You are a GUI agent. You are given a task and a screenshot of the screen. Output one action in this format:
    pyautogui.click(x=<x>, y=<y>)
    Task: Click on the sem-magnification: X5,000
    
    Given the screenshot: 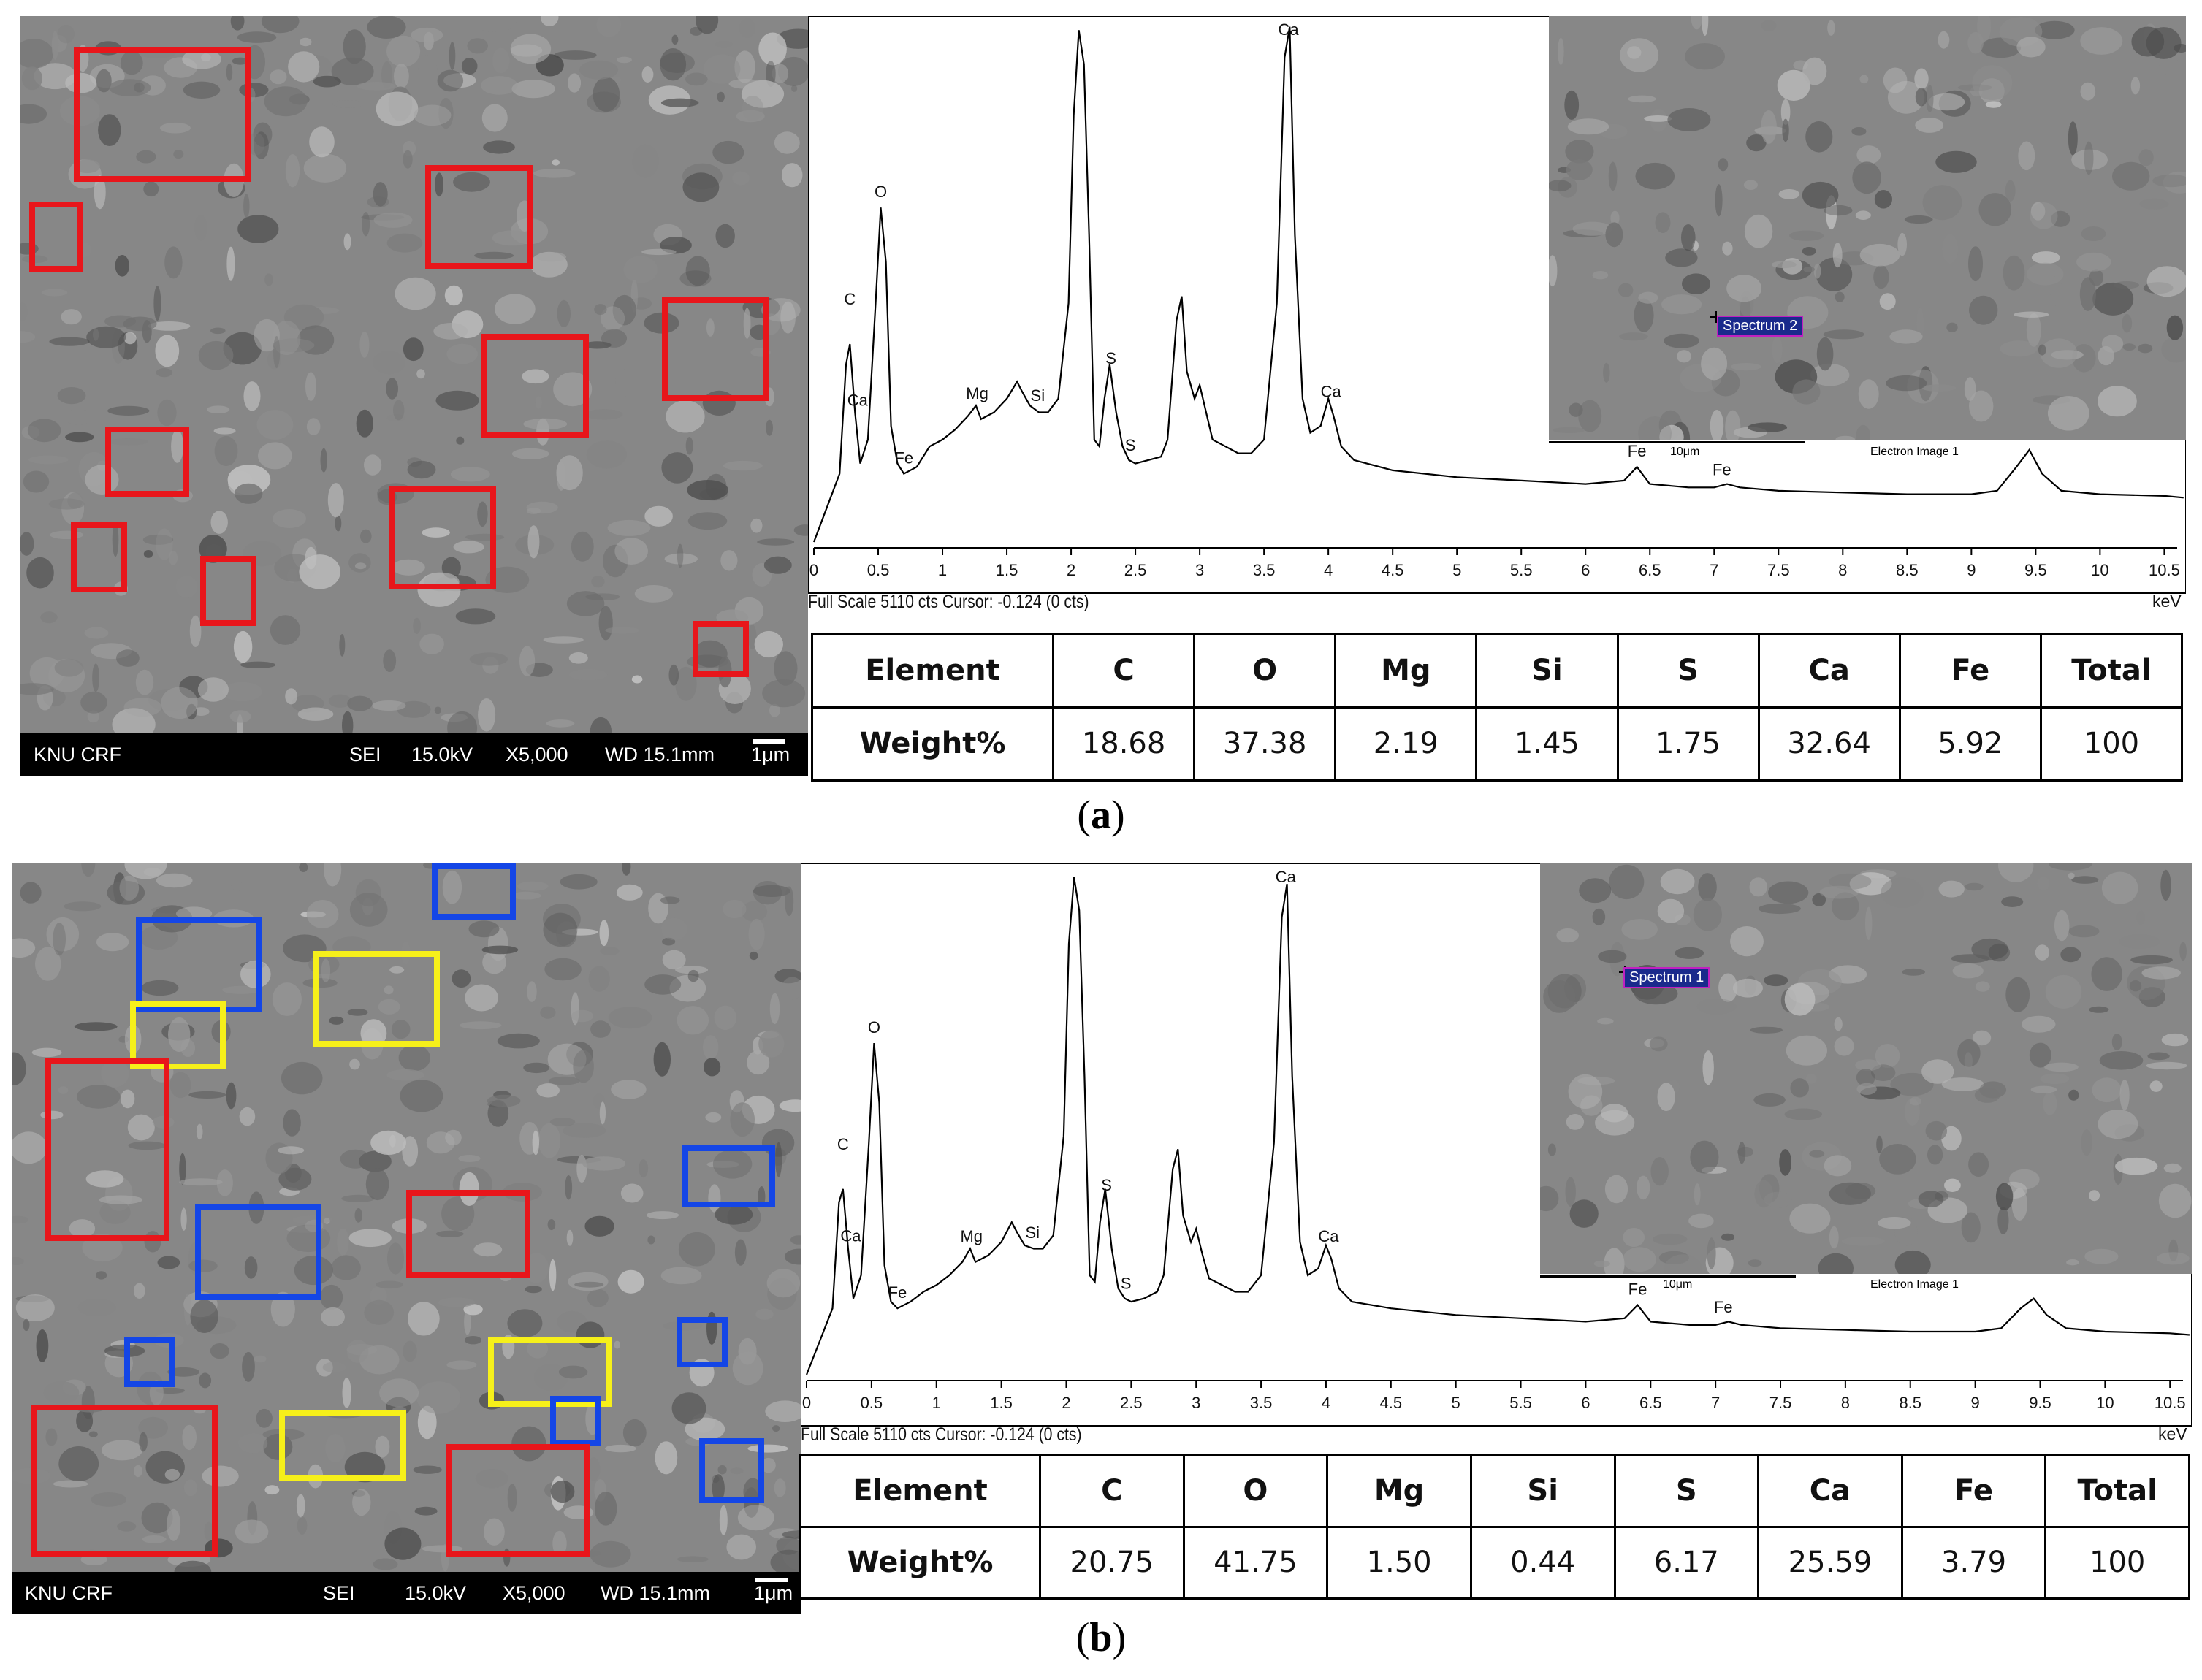 What is the action you would take?
    pyautogui.click(x=534, y=1593)
    